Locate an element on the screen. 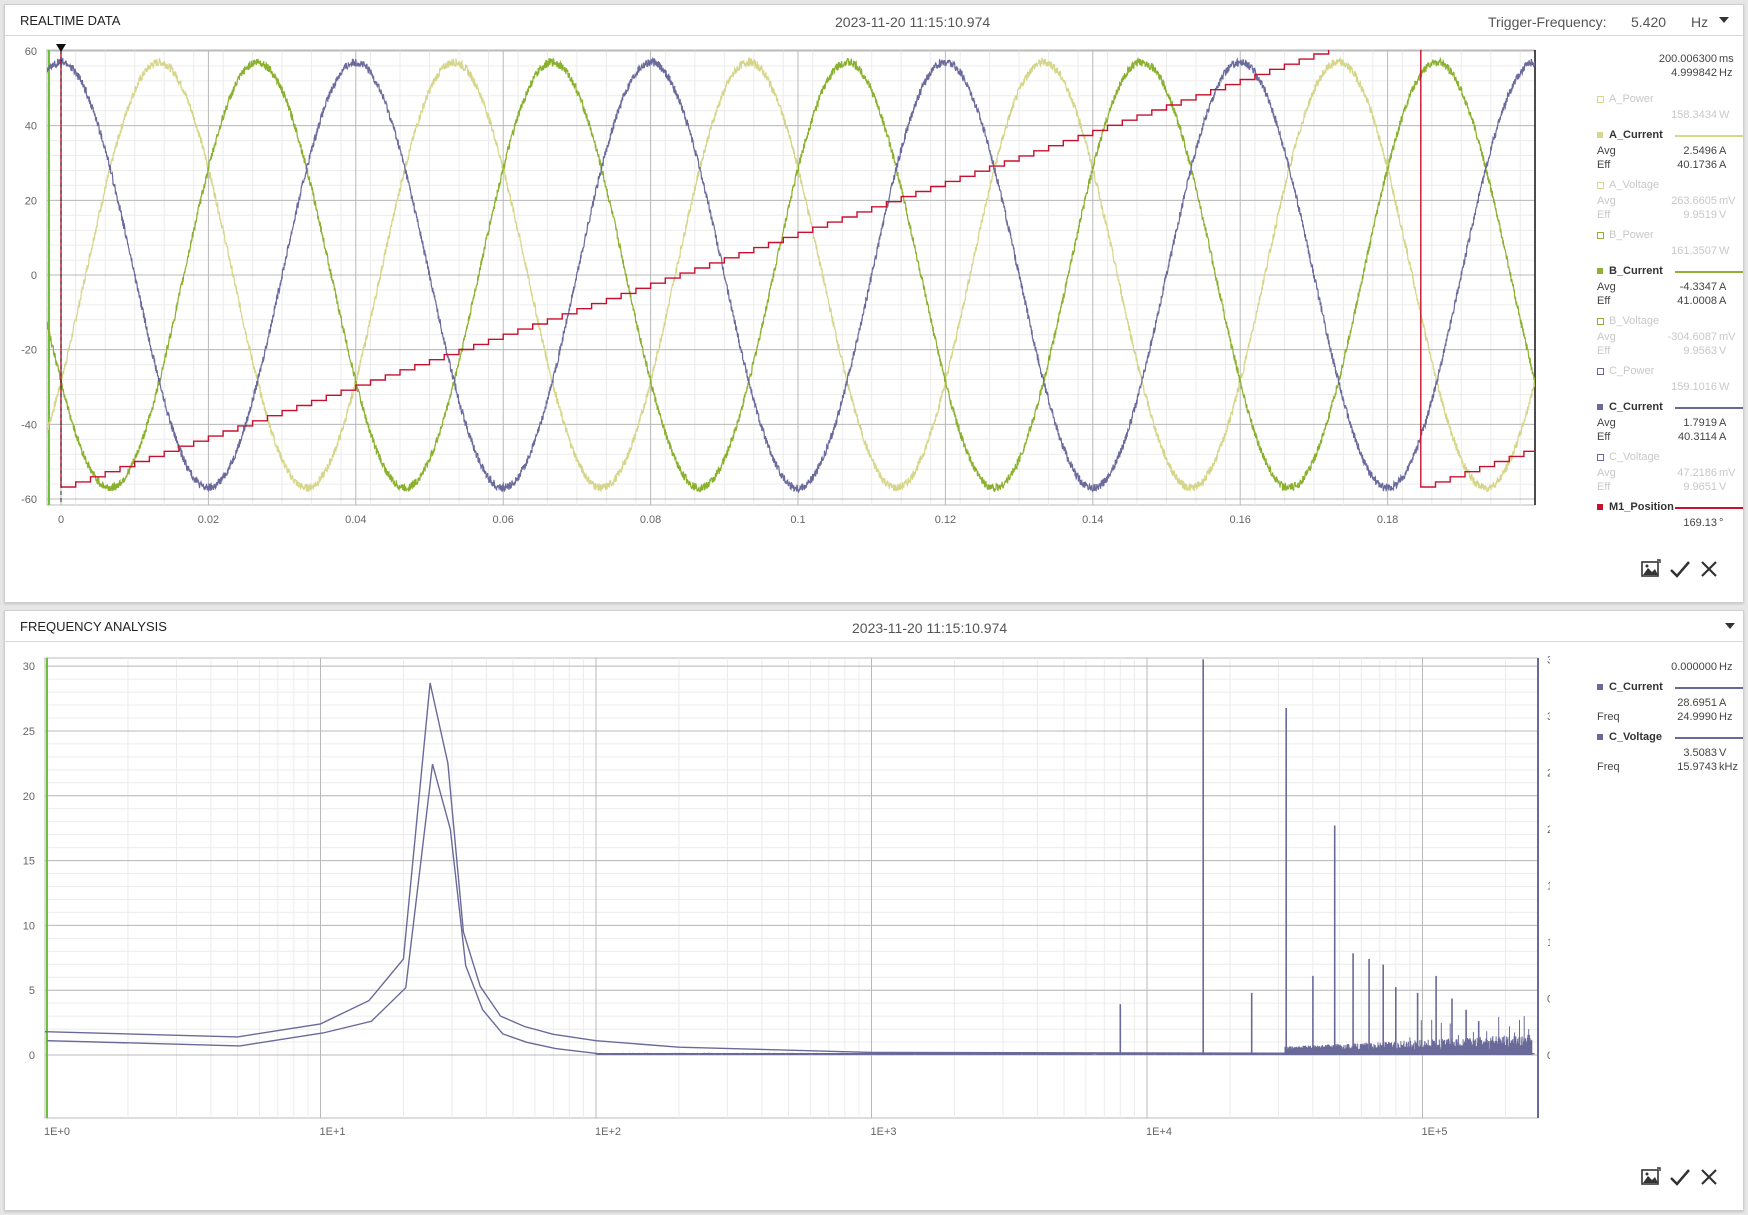 The width and height of the screenshot is (1748, 1215). legend-stat-value: 159.1016 is located at coordinates (1694, 387).